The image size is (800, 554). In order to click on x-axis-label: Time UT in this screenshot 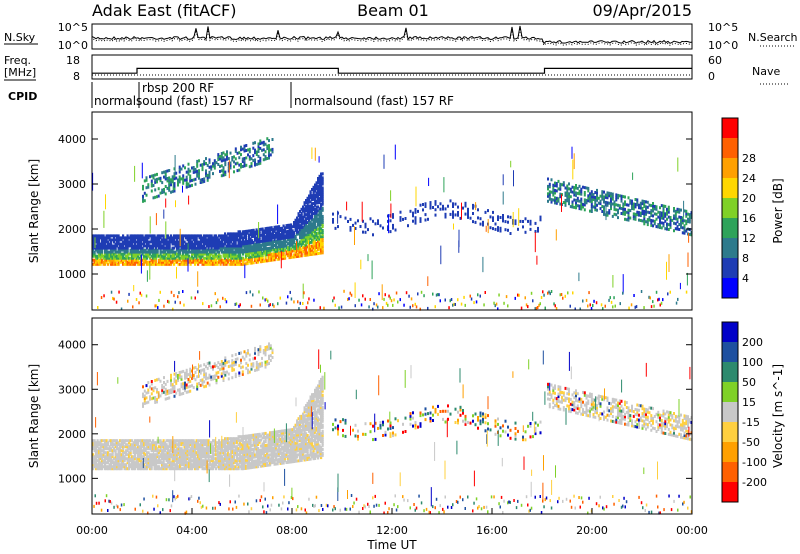, I will do `click(391, 545)`.